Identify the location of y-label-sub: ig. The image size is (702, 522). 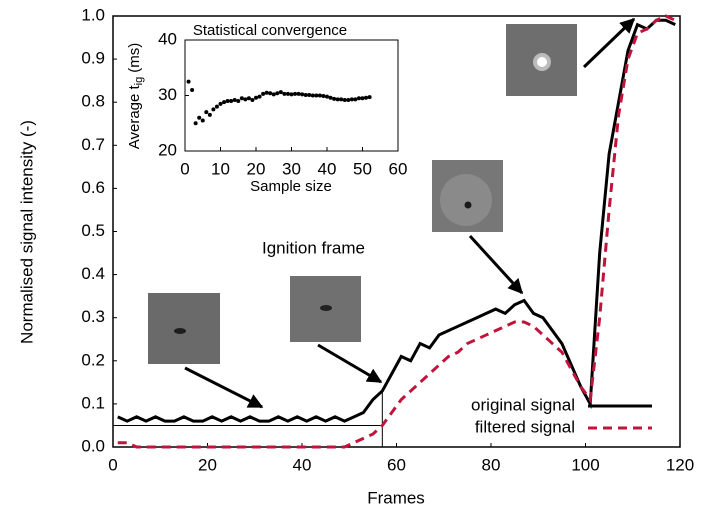
(139, 81).